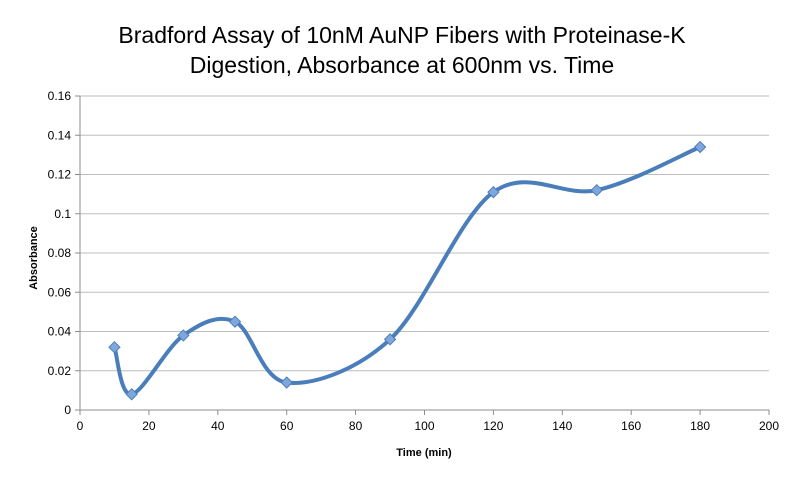  I want to click on y-tick-label: 0.06, so click(60, 292).